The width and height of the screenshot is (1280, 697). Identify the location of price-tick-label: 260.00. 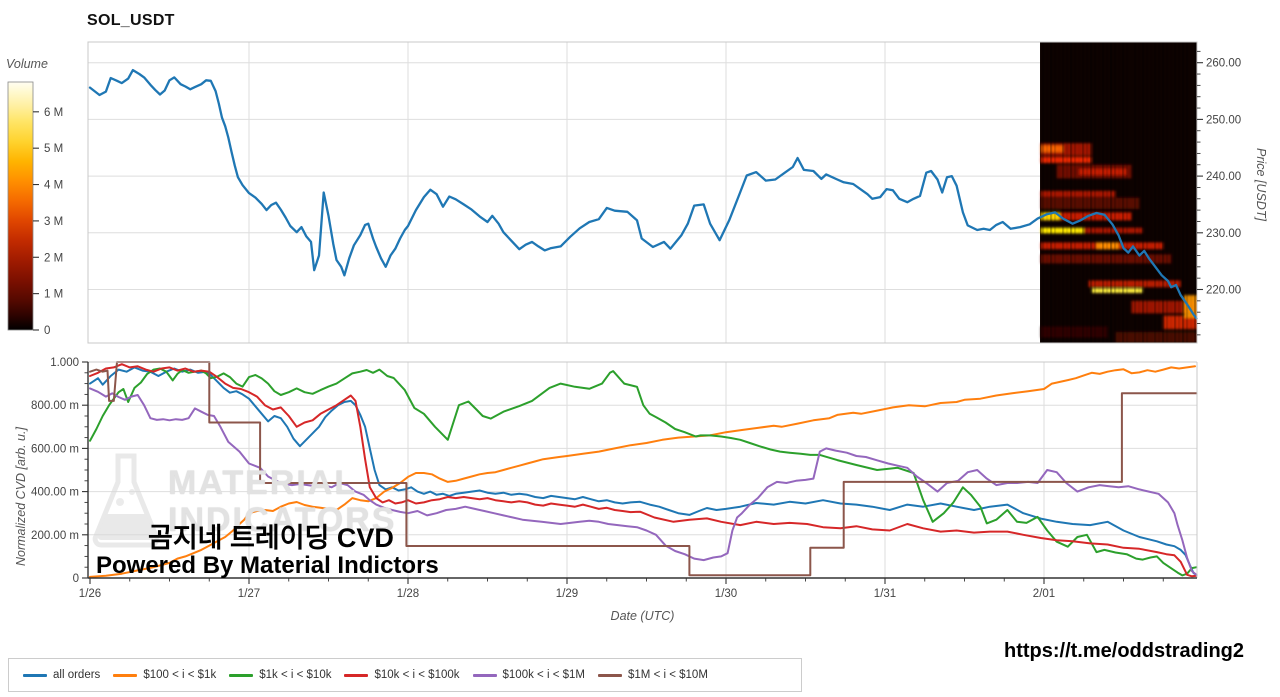
(1223, 64).